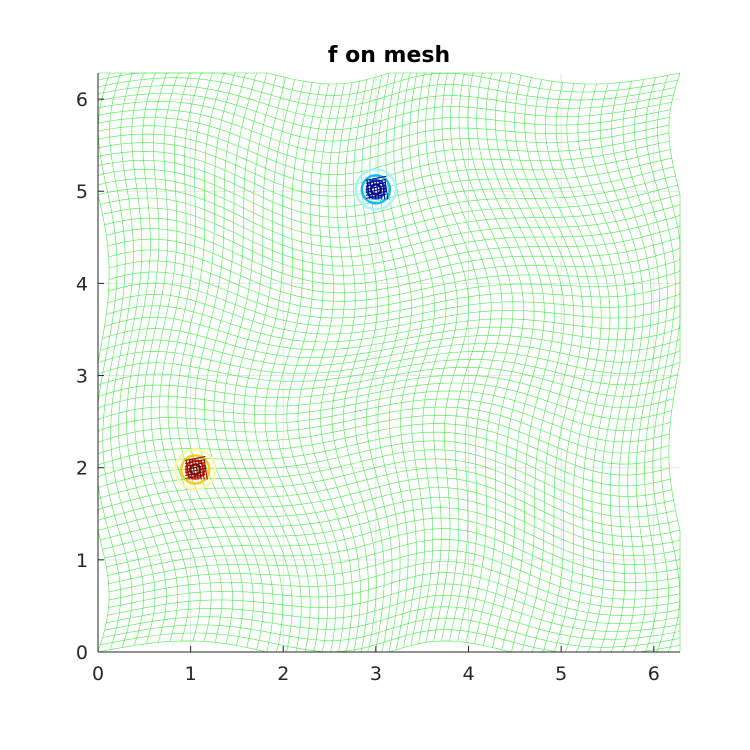 The image size is (750, 750). I want to click on x-tick-label: 2, so click(283, 674).